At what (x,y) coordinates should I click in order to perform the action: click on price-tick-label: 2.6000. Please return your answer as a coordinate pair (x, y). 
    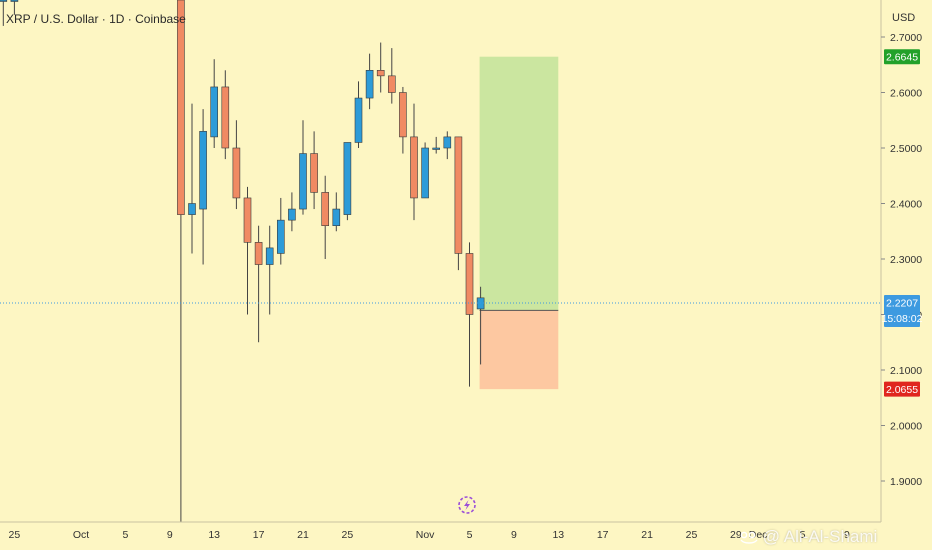
    Looking at the image, I should click on (906, 94).